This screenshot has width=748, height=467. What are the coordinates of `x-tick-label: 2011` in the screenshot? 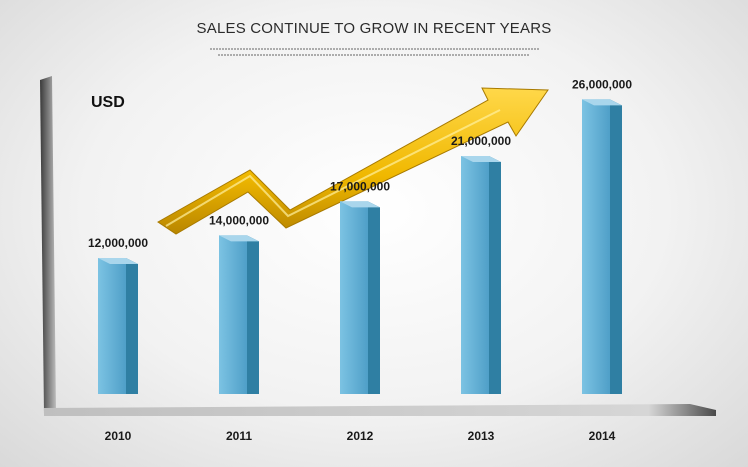 It's located at (239, 436).